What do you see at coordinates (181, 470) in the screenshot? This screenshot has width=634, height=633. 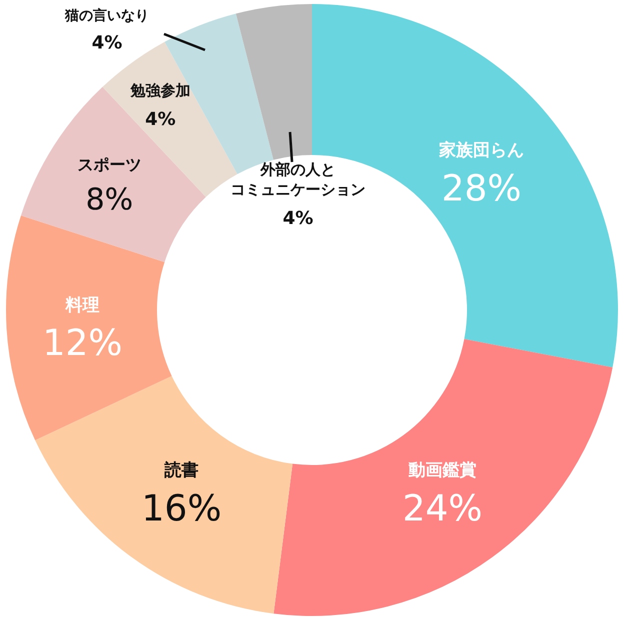 I see `slice-label: 読書` at bounding box center [181, 470].